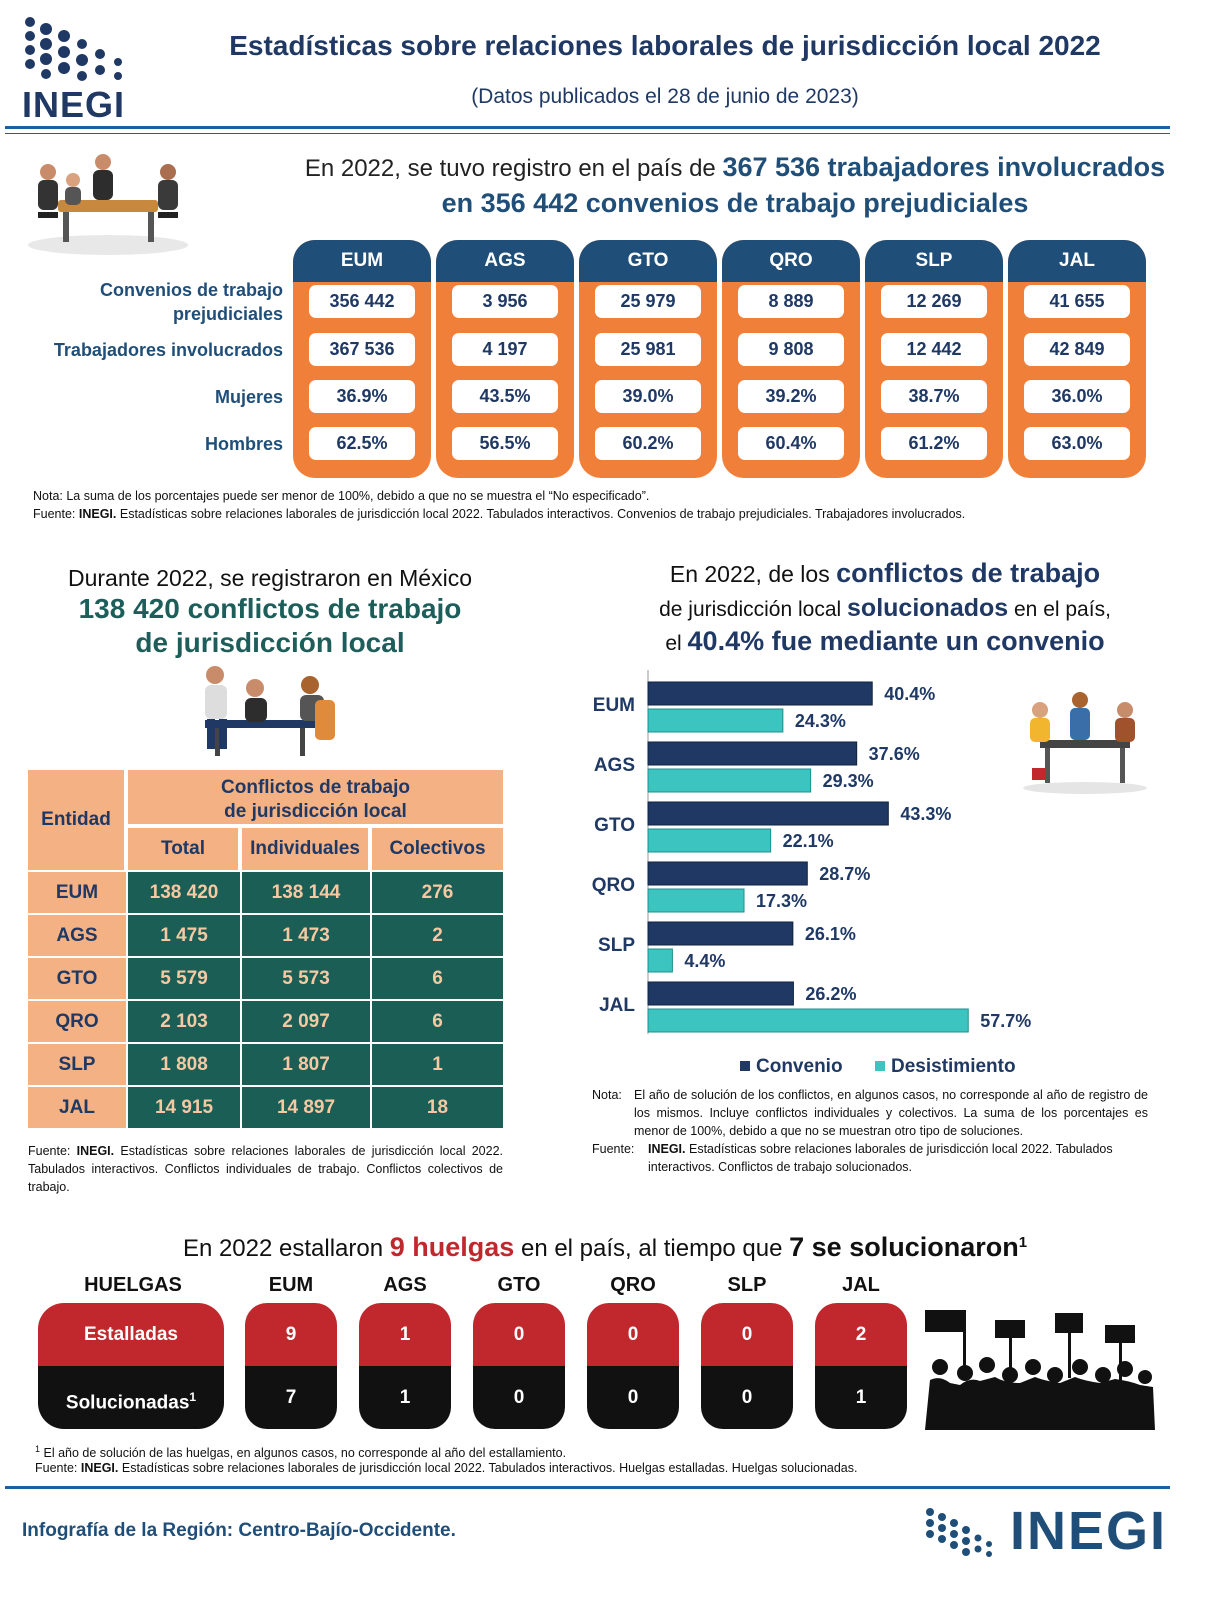 The width and height of the screenshot is (1211, 1600). Describe the element at coordinates (934, 349) in the screenshot. I see `cell-trabajadores: 12 442` at that location.